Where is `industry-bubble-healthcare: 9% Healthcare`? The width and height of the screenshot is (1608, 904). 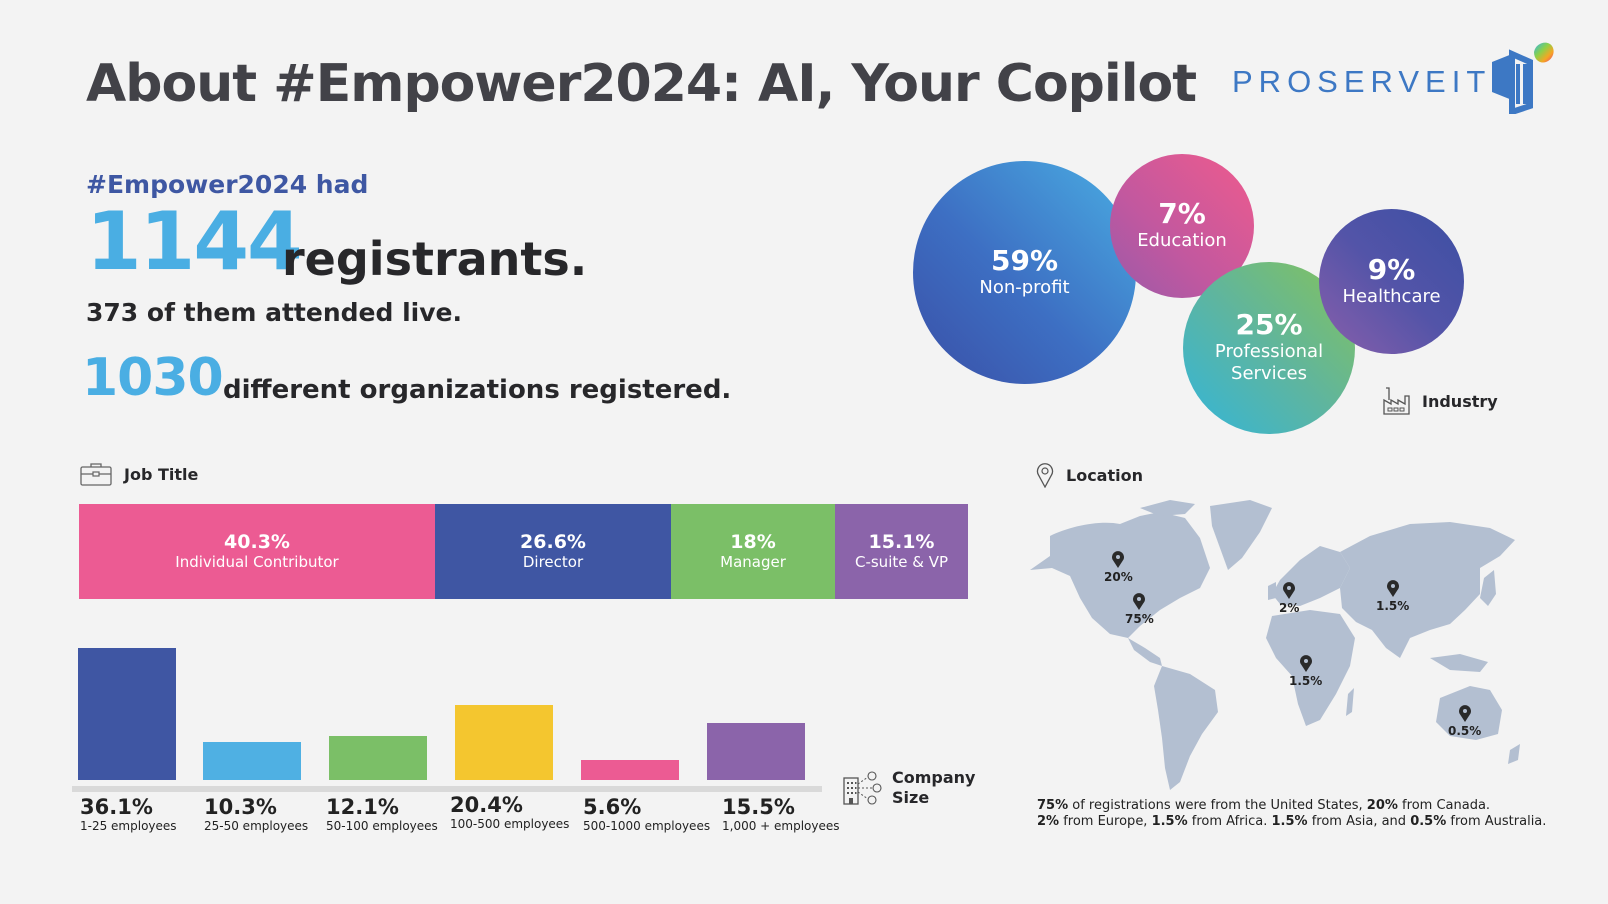
industry-bubble-healthcare: 9% Healthcare is located at coordinates (1391, 281).